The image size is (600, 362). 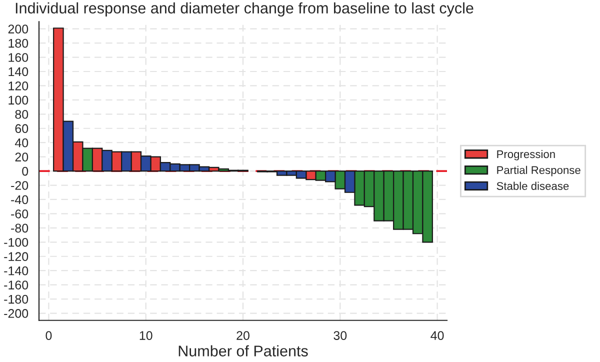 I want to click on y-tick-label: 100, so click(x=18, y=100).